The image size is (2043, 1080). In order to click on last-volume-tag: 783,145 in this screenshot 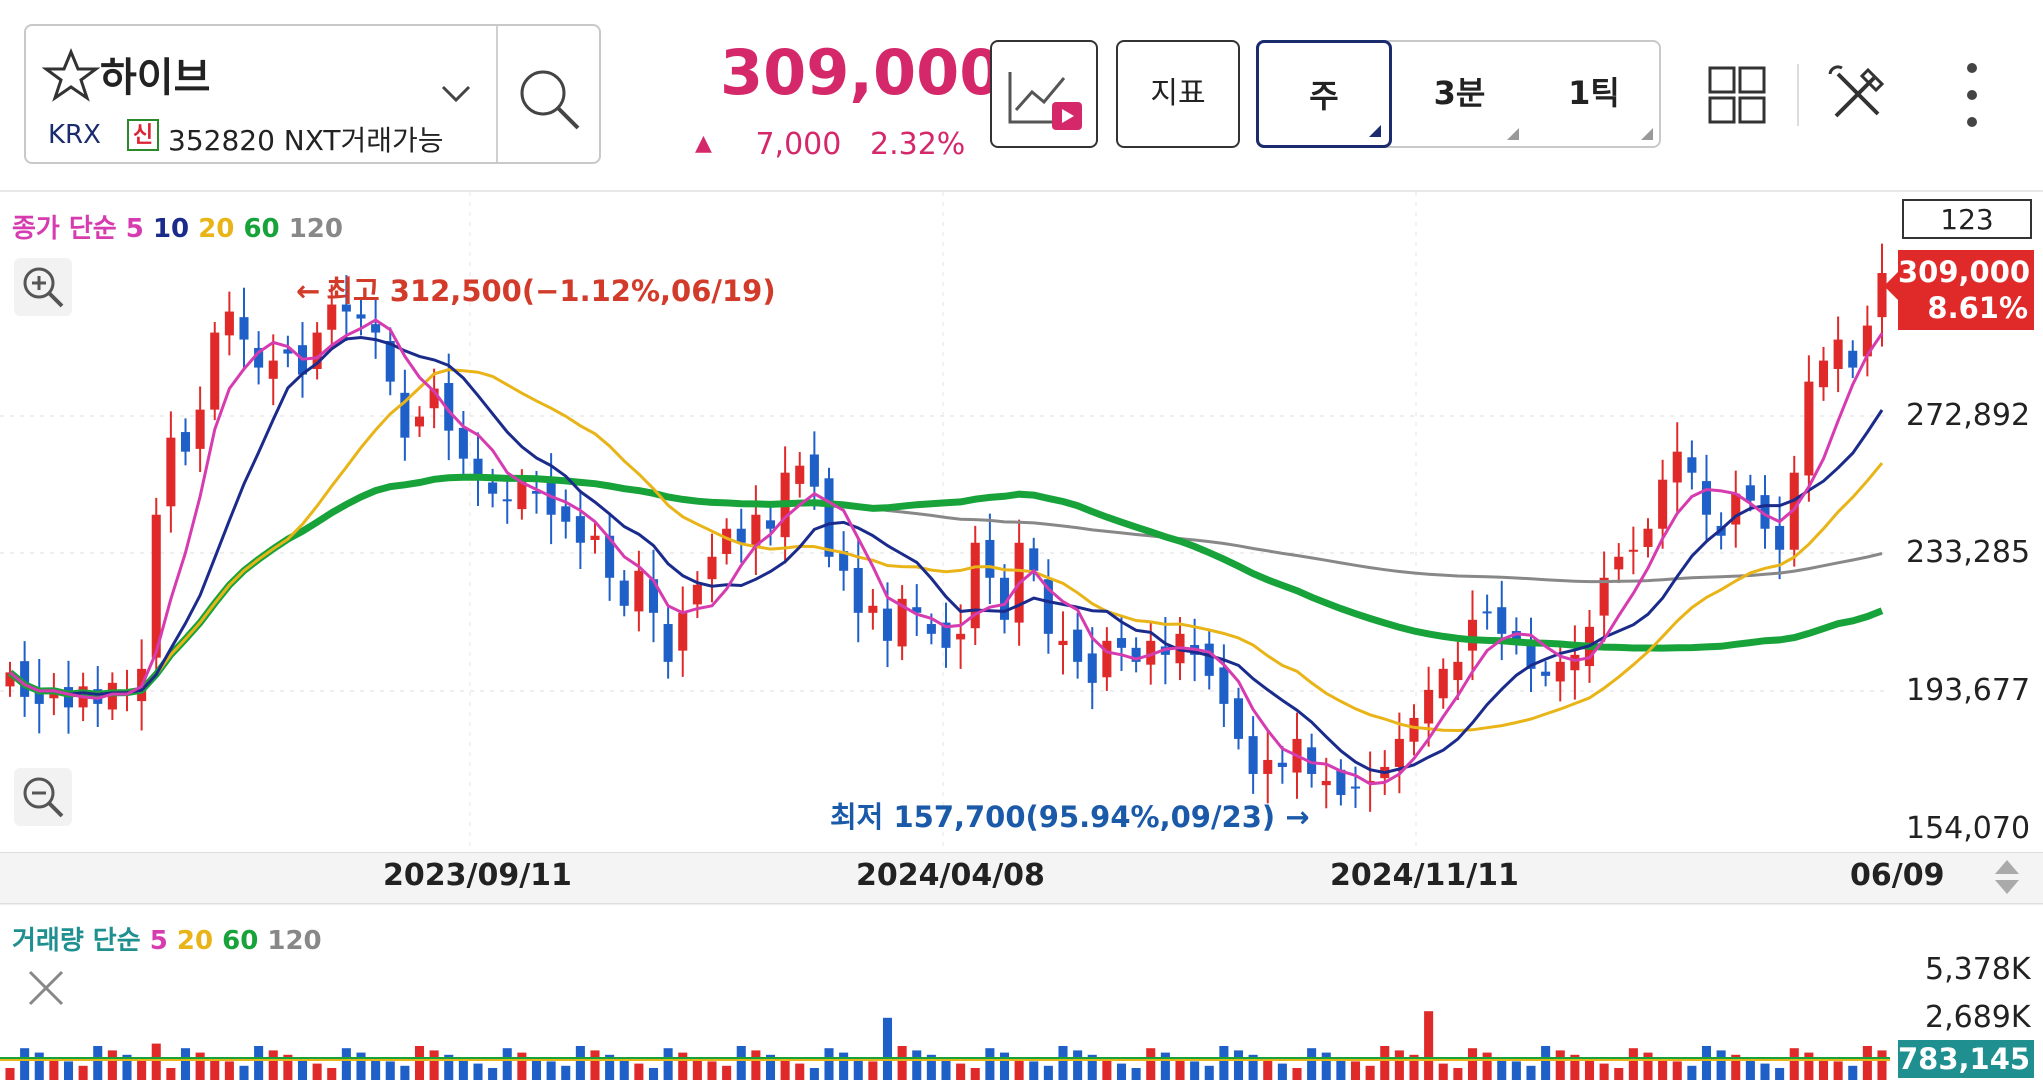, I will do `click(1966, 1059)`.